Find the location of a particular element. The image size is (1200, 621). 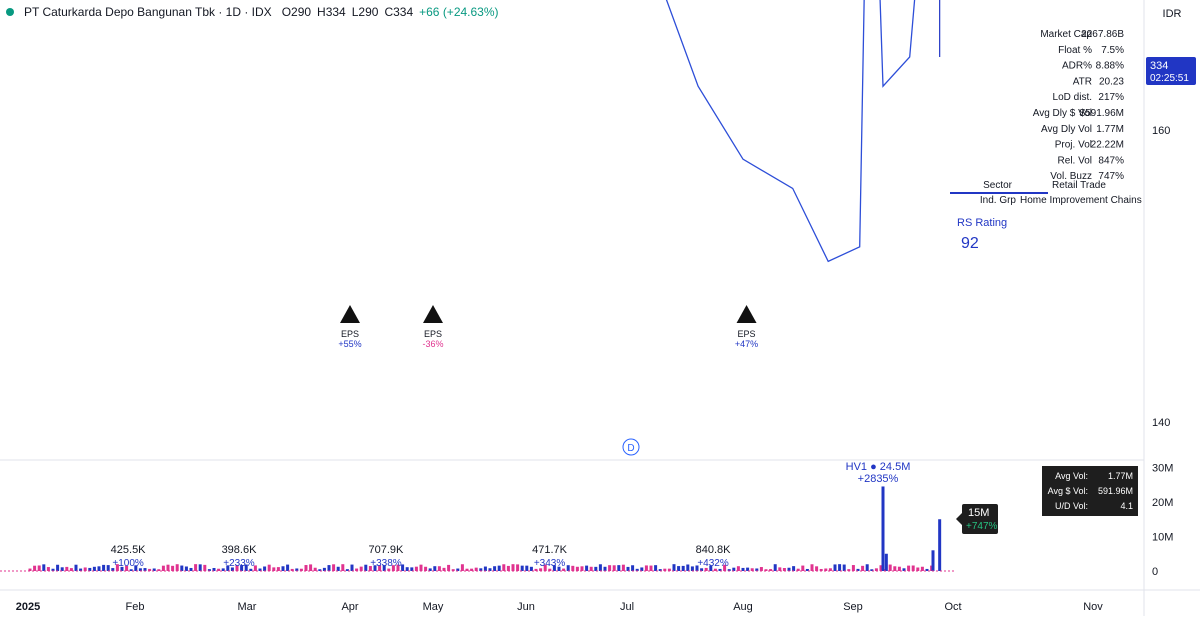

volume-tick-label: 20M is located at coordinates (1162, 503).